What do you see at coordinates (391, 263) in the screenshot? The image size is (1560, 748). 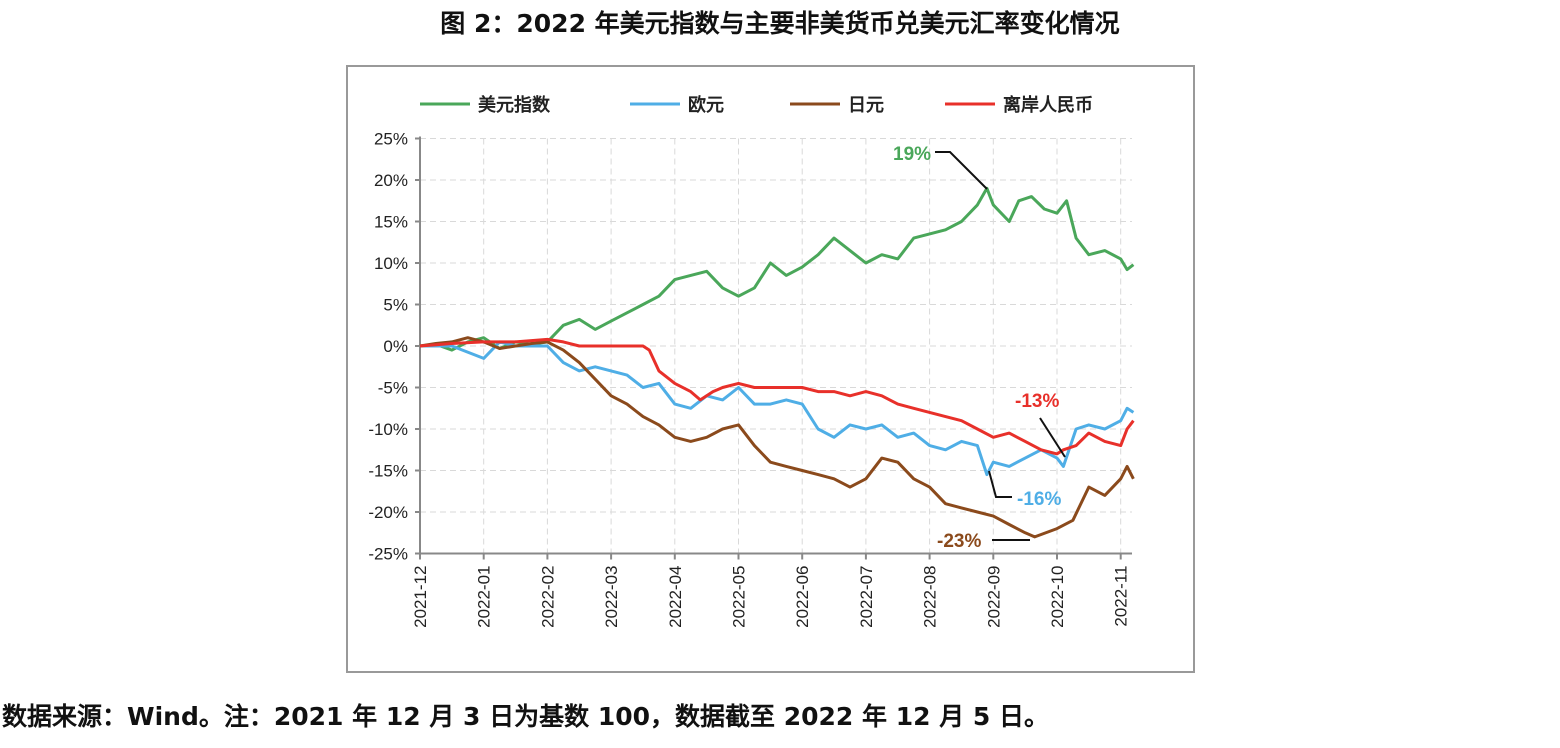 I see `y-tick-label: 10%` at bounding box center [391, 263].